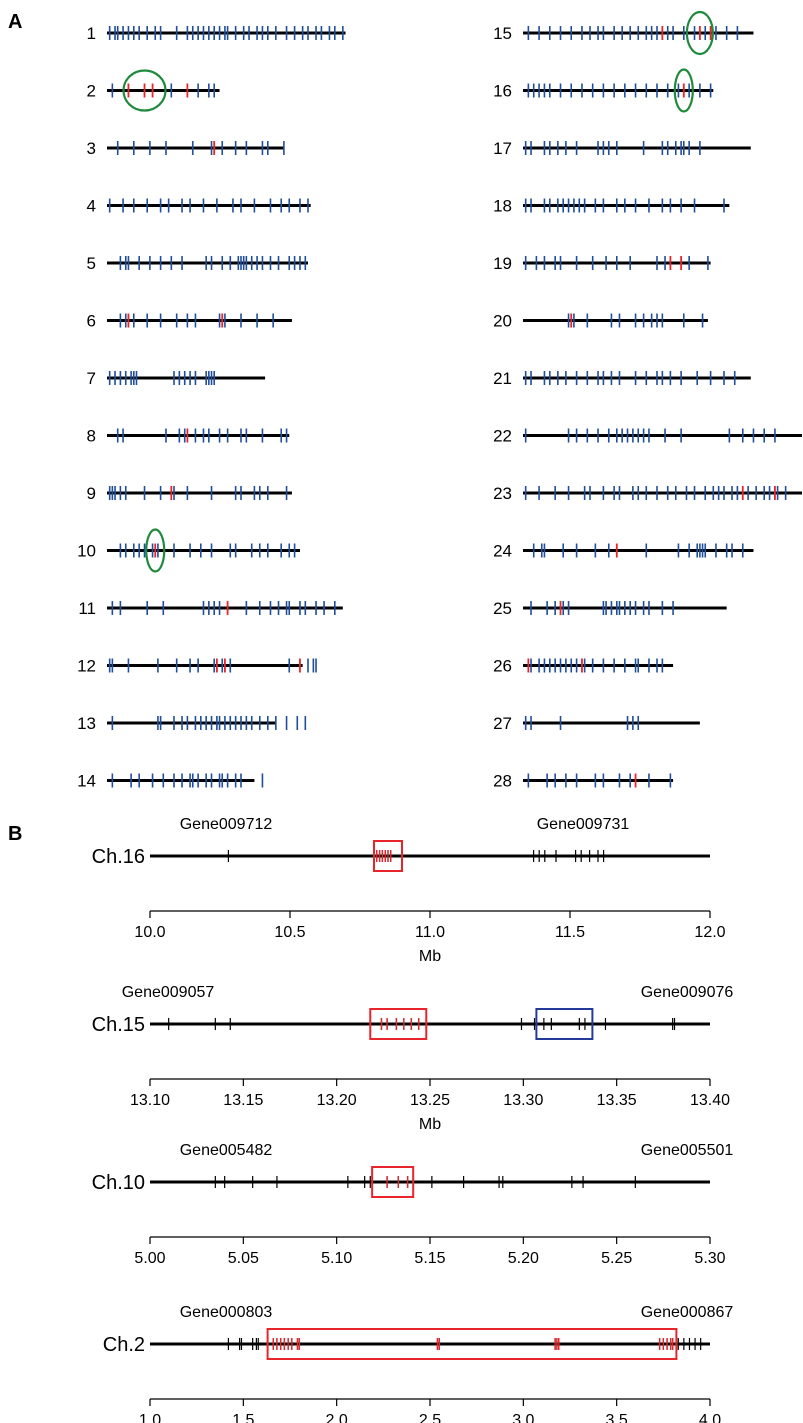  I want to click on blue-cluster-box, so click(564, 1024).